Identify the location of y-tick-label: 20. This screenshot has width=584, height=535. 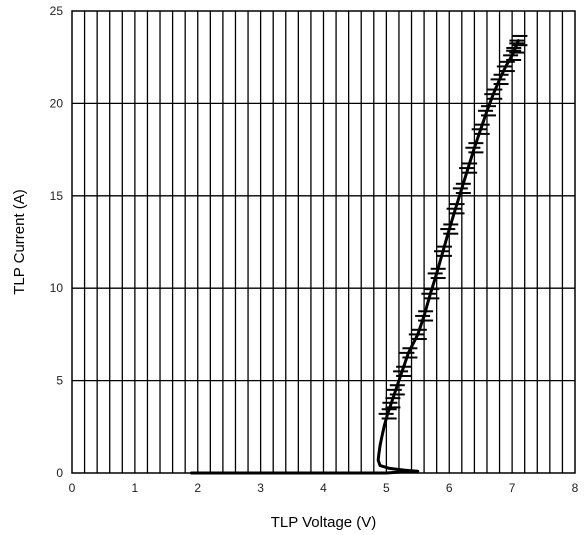
(57, 103).